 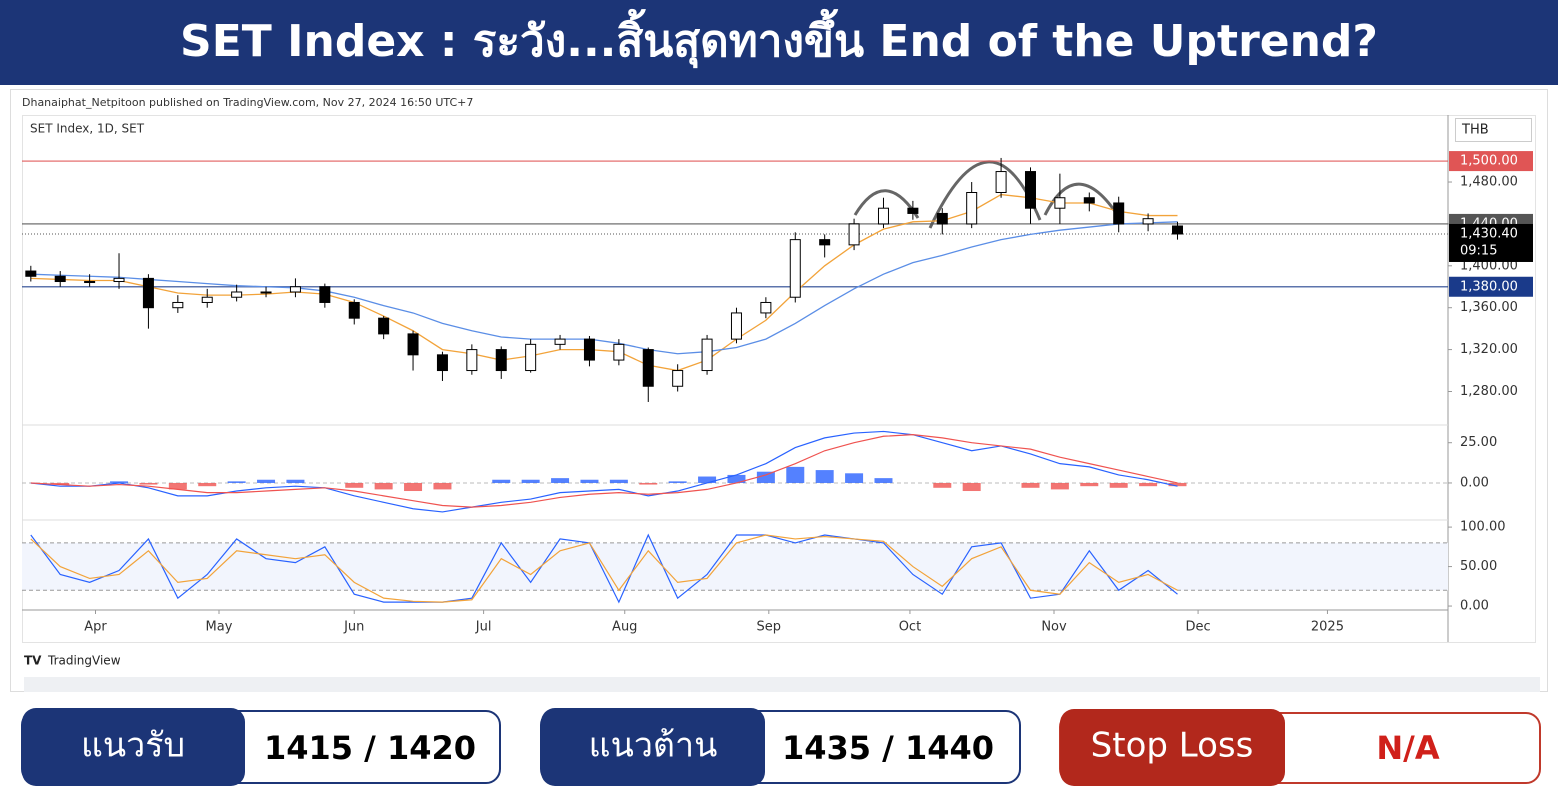 I want to click on y-tick-label: 1,400.00, so click(x=1489, y=265).